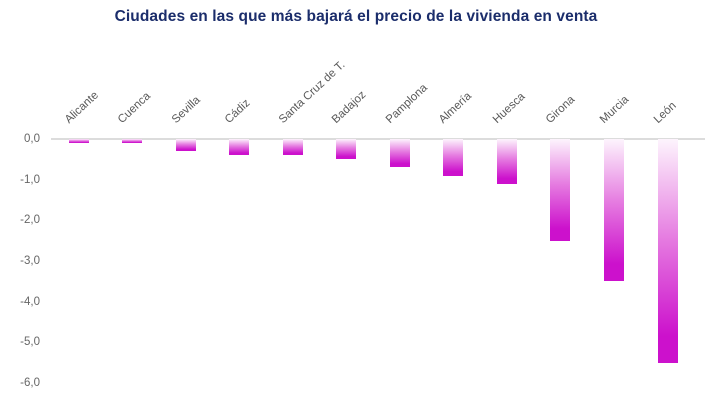 The height and width of the screenshot is (417, 712). Describe the element at coordinates (78, 141) in the screenshot. I see `bar-alicante` at that location.